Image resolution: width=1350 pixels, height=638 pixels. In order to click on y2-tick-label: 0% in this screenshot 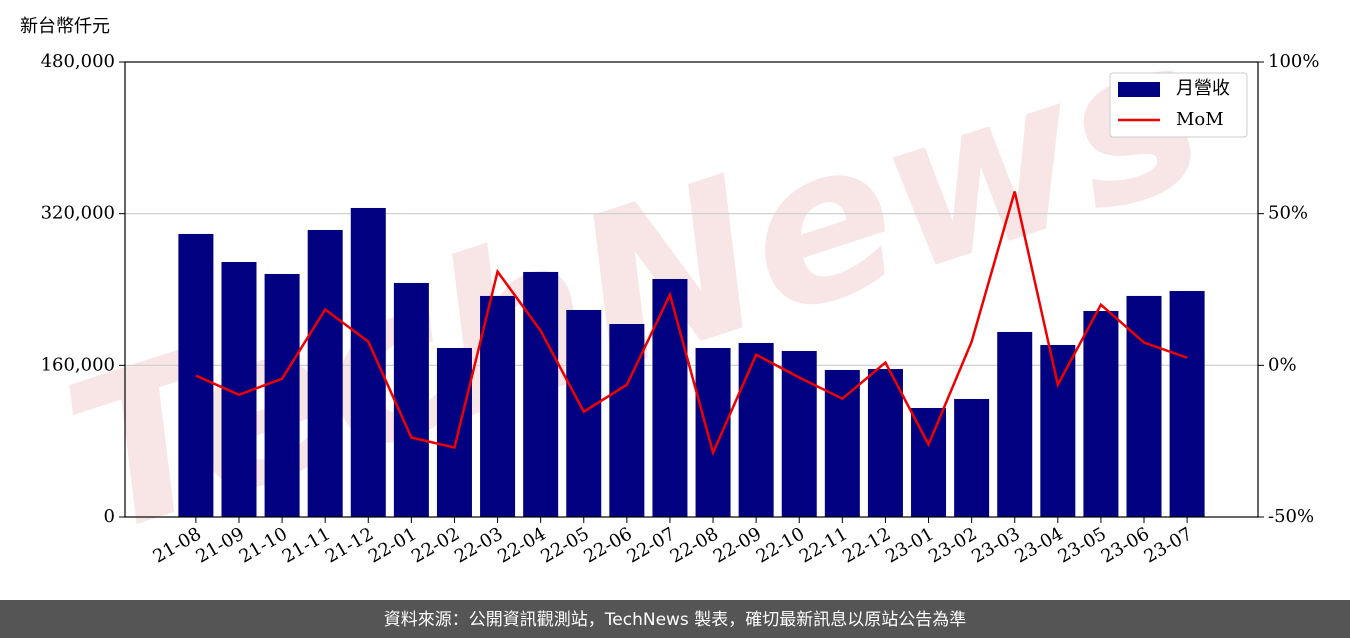, I will do `click(1282, 364)`.